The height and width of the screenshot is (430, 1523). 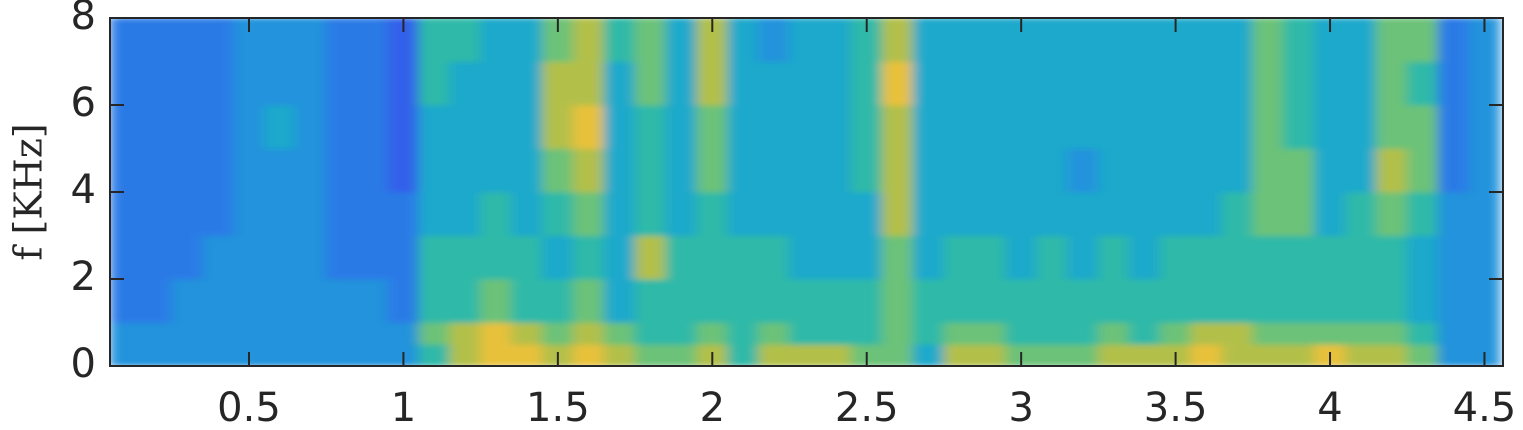 What do you see at coordinates (712, 407) in the screenshot?
I see `x-tick-label: 2` at bounding box center [712, 407].